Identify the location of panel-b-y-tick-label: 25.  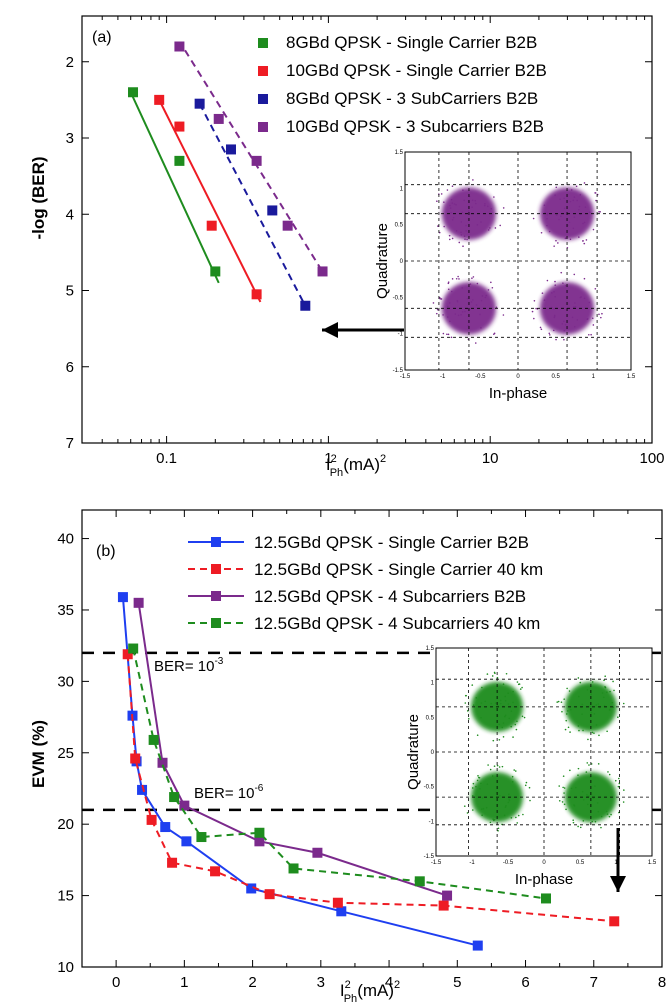
(65, 753).